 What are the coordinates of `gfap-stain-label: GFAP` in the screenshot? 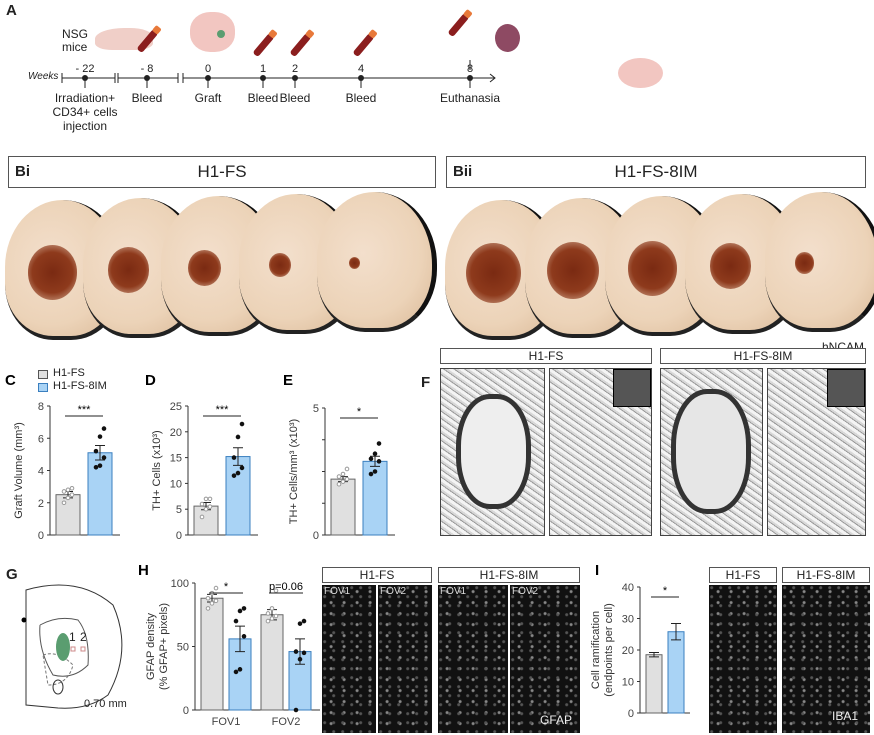 It's located at (556, 720).